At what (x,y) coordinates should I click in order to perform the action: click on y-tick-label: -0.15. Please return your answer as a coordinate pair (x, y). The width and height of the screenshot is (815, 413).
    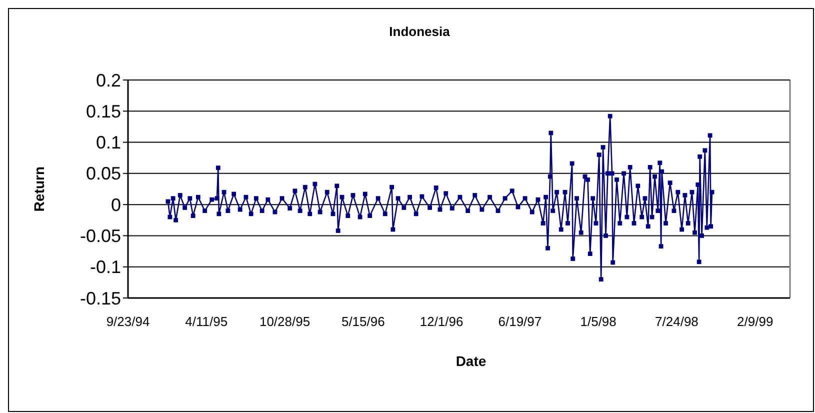
    Looking at the image, I should click on (100, 298).